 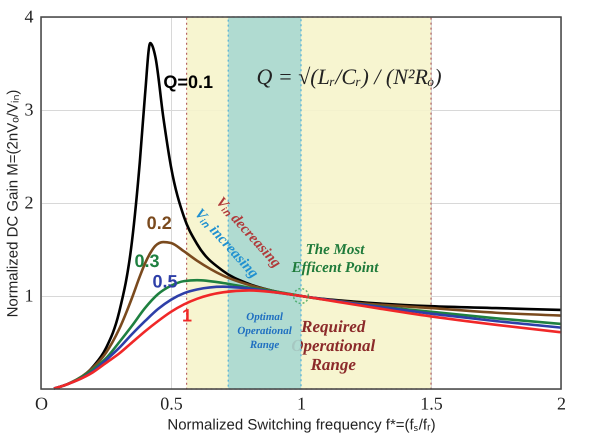 I want to click on y-tick-label: 3, so click(x=29, y=110).